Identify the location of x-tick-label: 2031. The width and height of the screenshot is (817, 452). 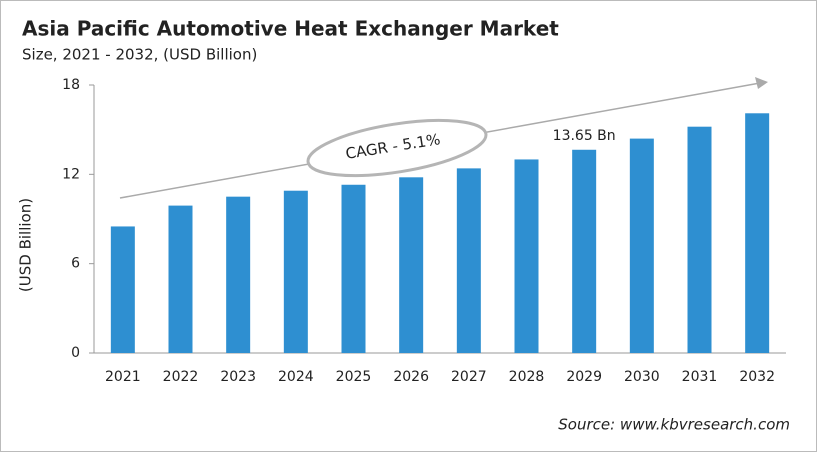
(700, 377).